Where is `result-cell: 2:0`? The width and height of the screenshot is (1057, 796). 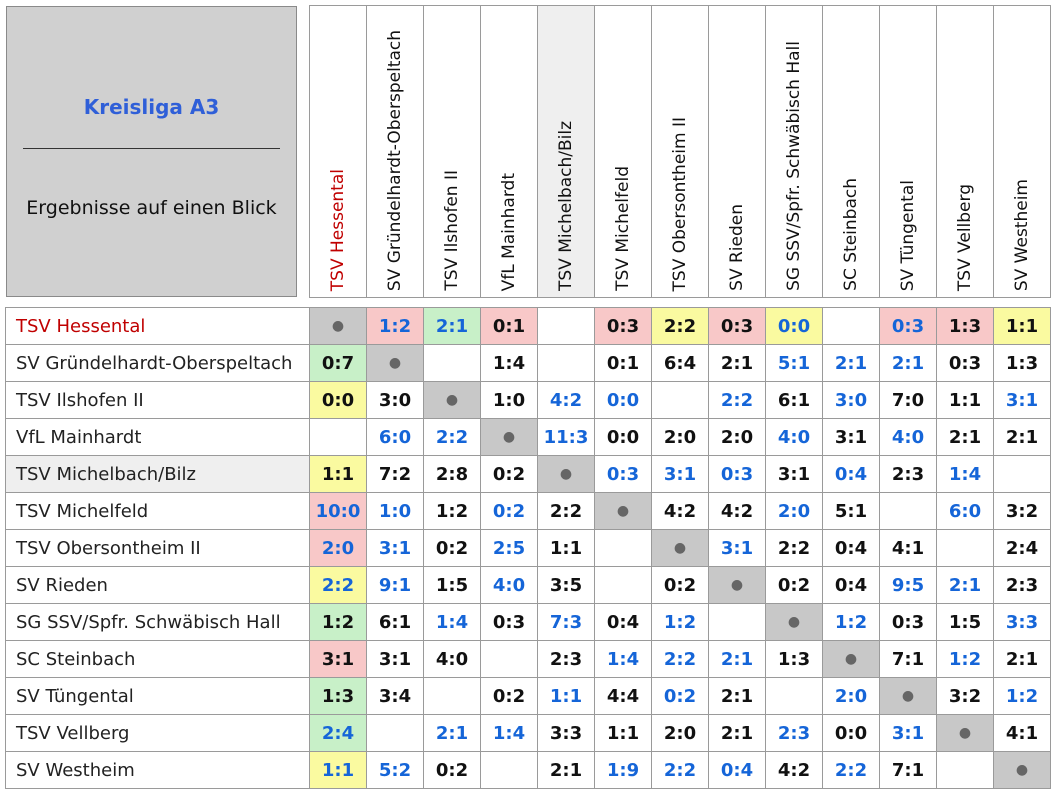 result-cell: 2:0 is located at coordinates (338, 548).